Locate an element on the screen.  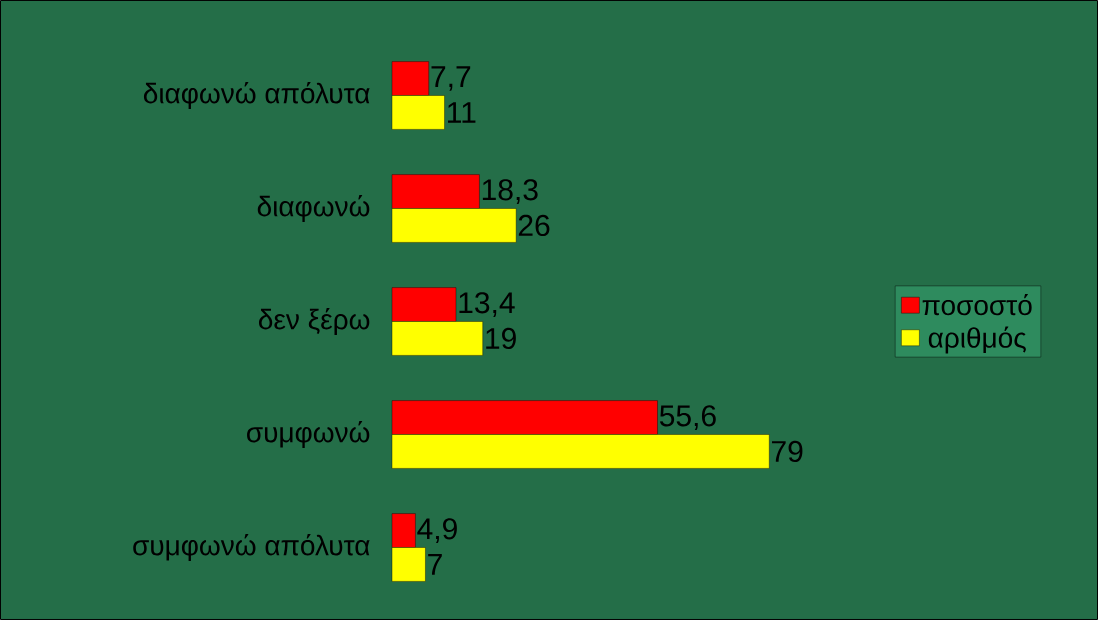
y-tick-label: συμφωνώ απόλυτα is located at coordinates (251, 547).